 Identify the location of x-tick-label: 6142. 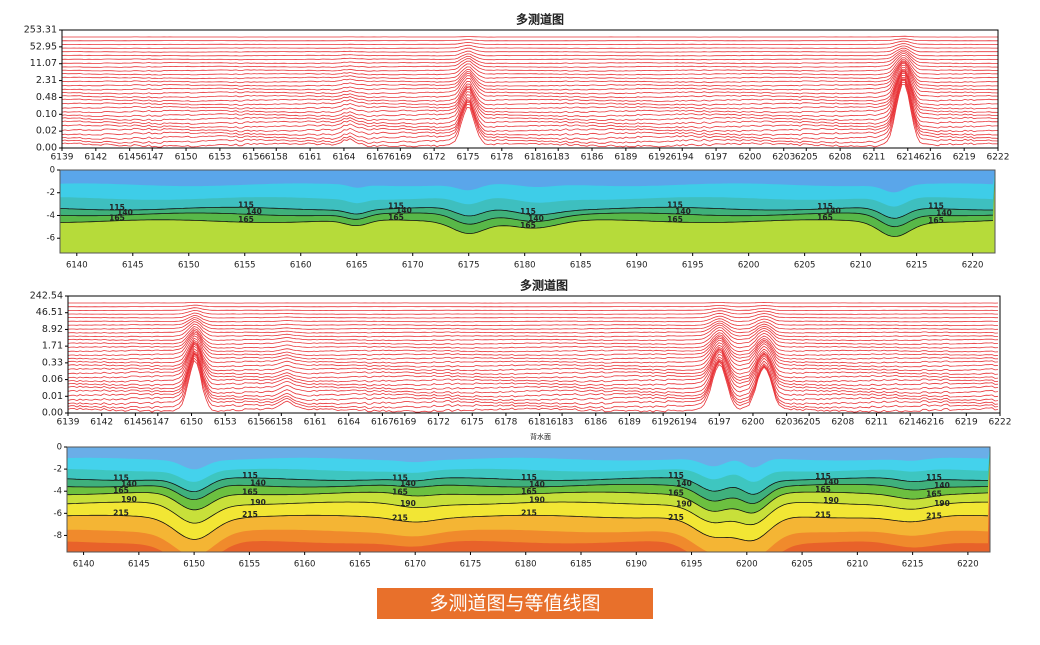
(95, 158).